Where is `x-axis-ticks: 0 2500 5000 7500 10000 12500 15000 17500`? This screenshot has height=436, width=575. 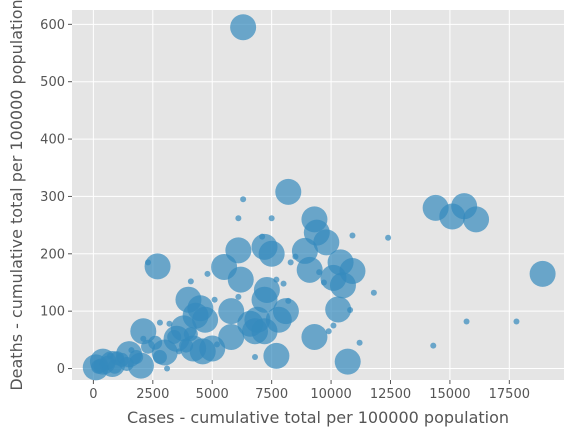 x-axis-ticks: 0 2500 5000 7500 10000 12500 15000 17500 is located at coordinates (309, 391).